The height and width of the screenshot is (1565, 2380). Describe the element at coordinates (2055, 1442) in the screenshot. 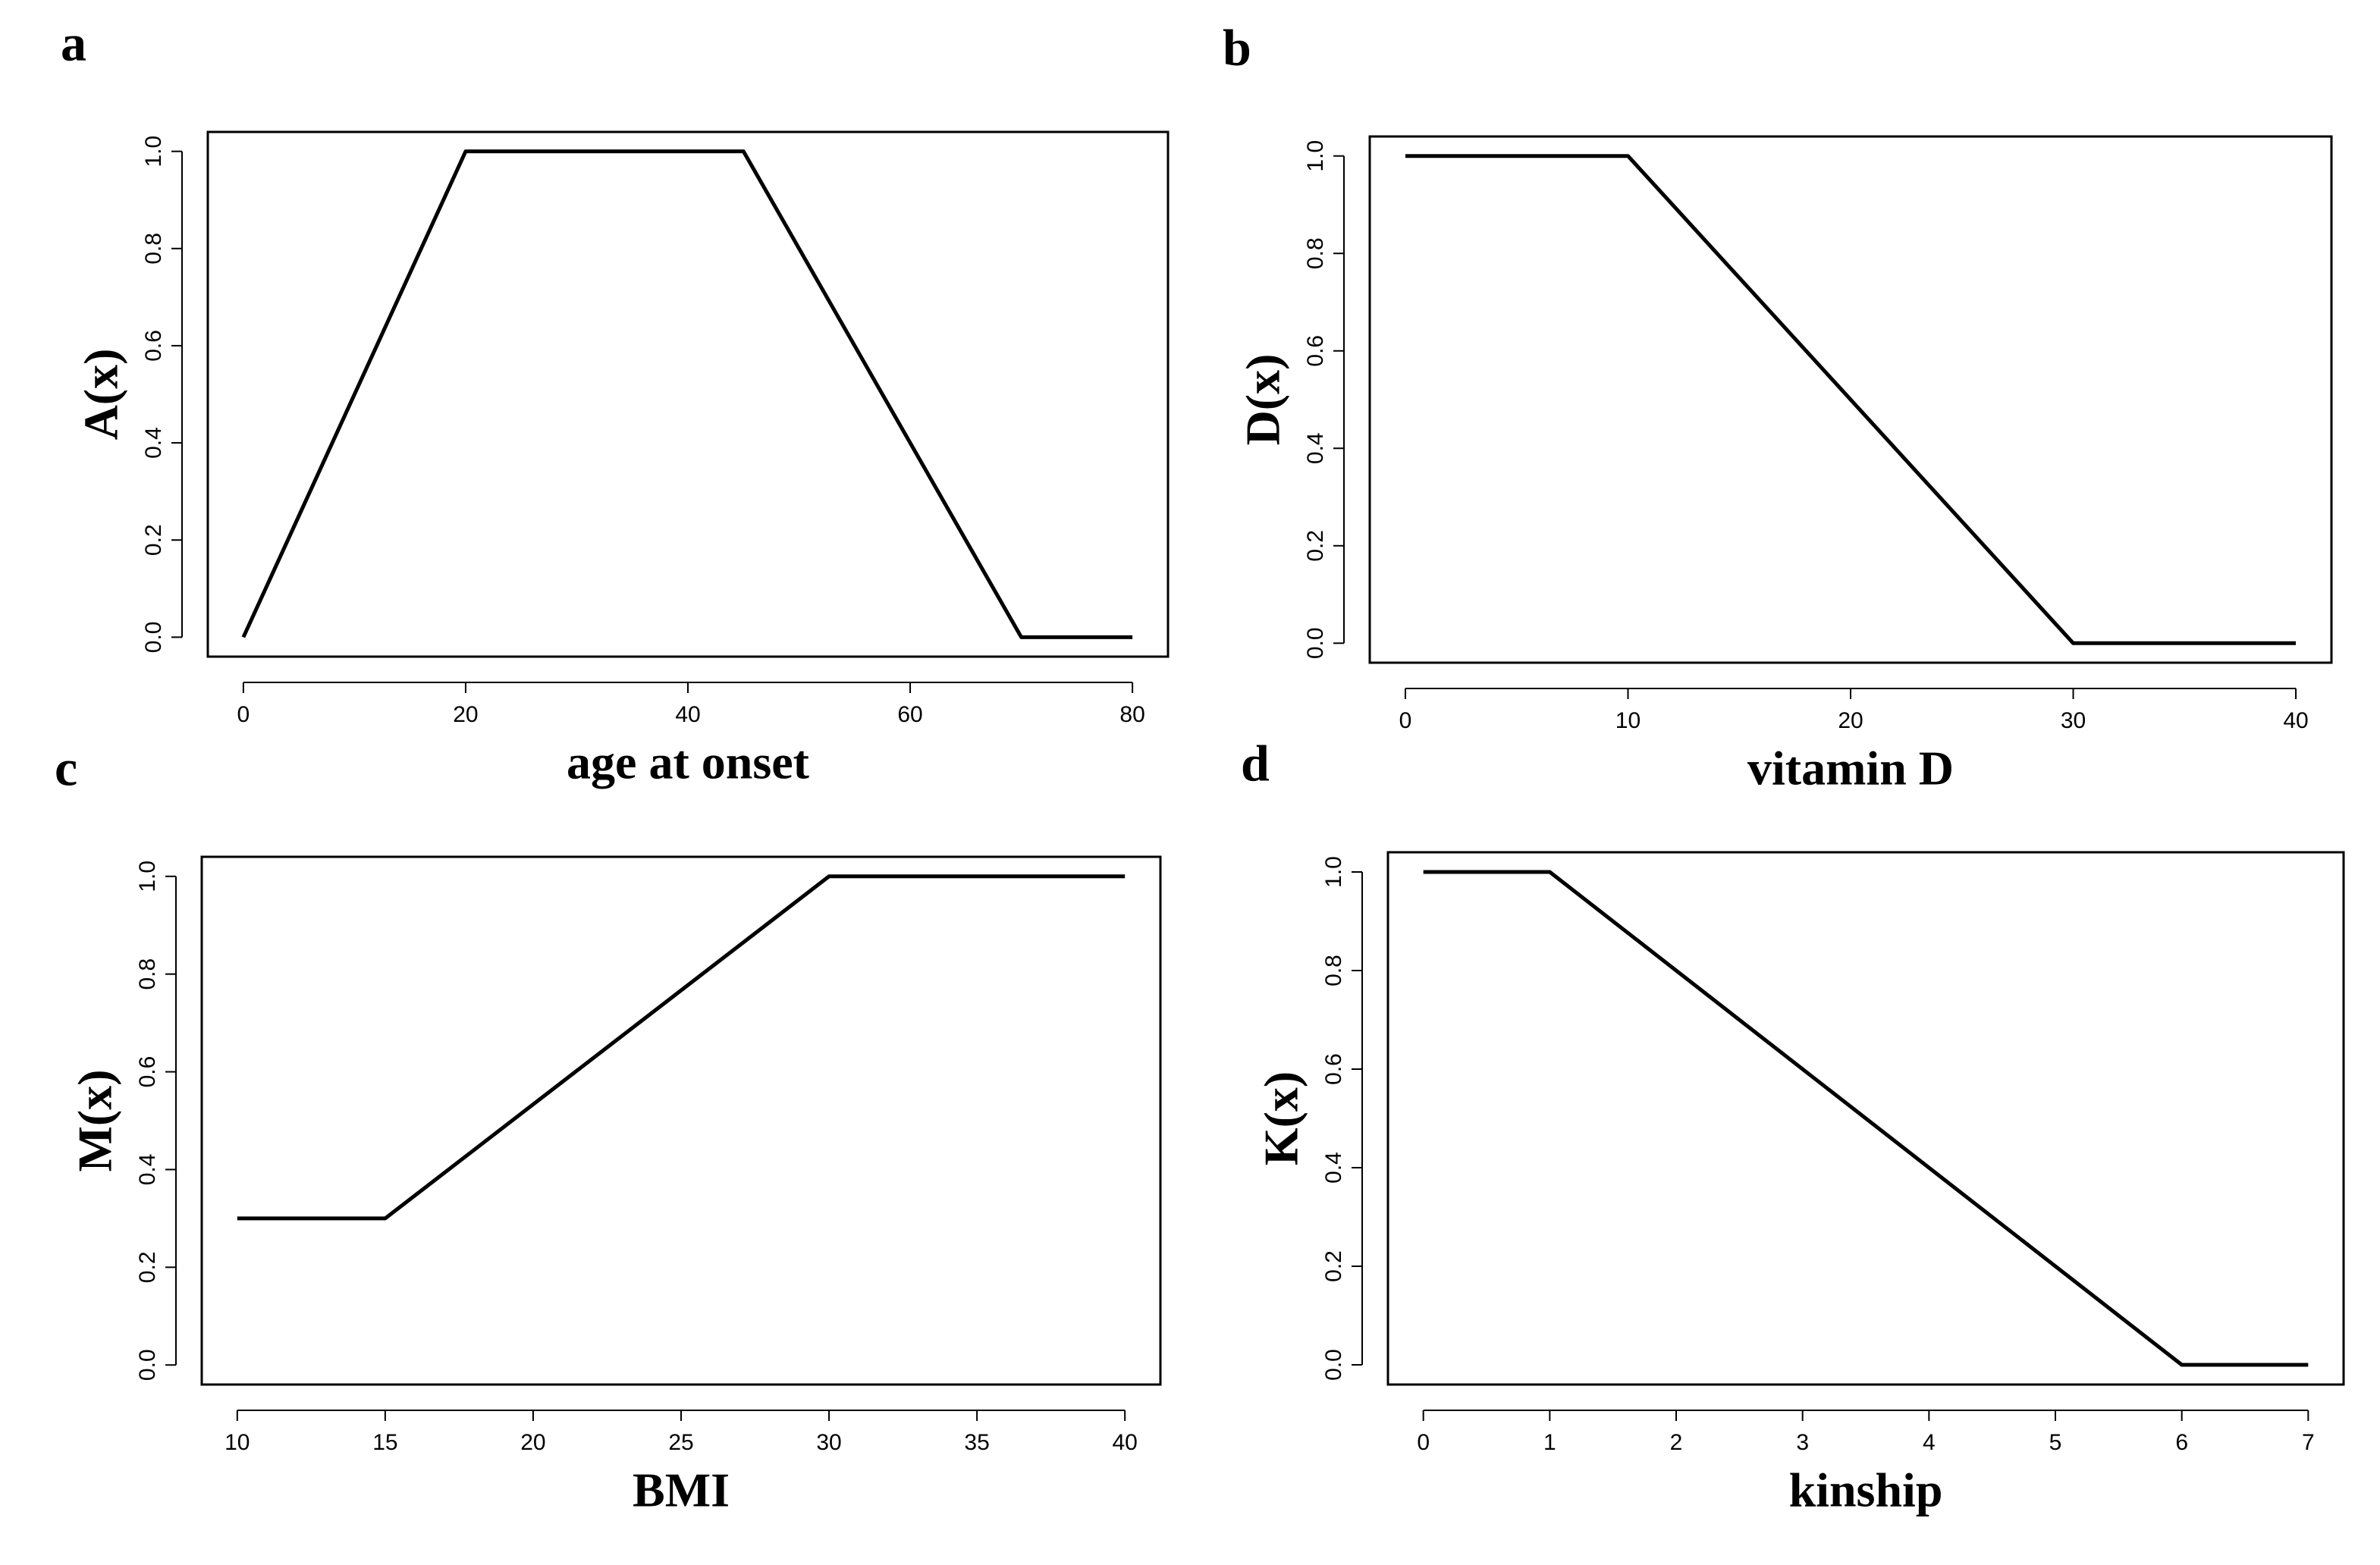

I see `x-tick-label: 5` at that location.